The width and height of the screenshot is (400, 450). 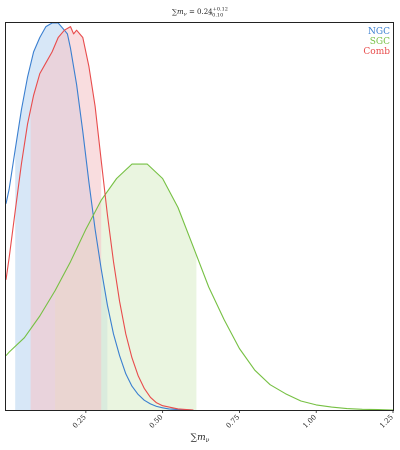 What do you see at coordinates (386, 421) in the screenshot?
I see `x-tick-label: 1.25` at bounding box center [386, 421].